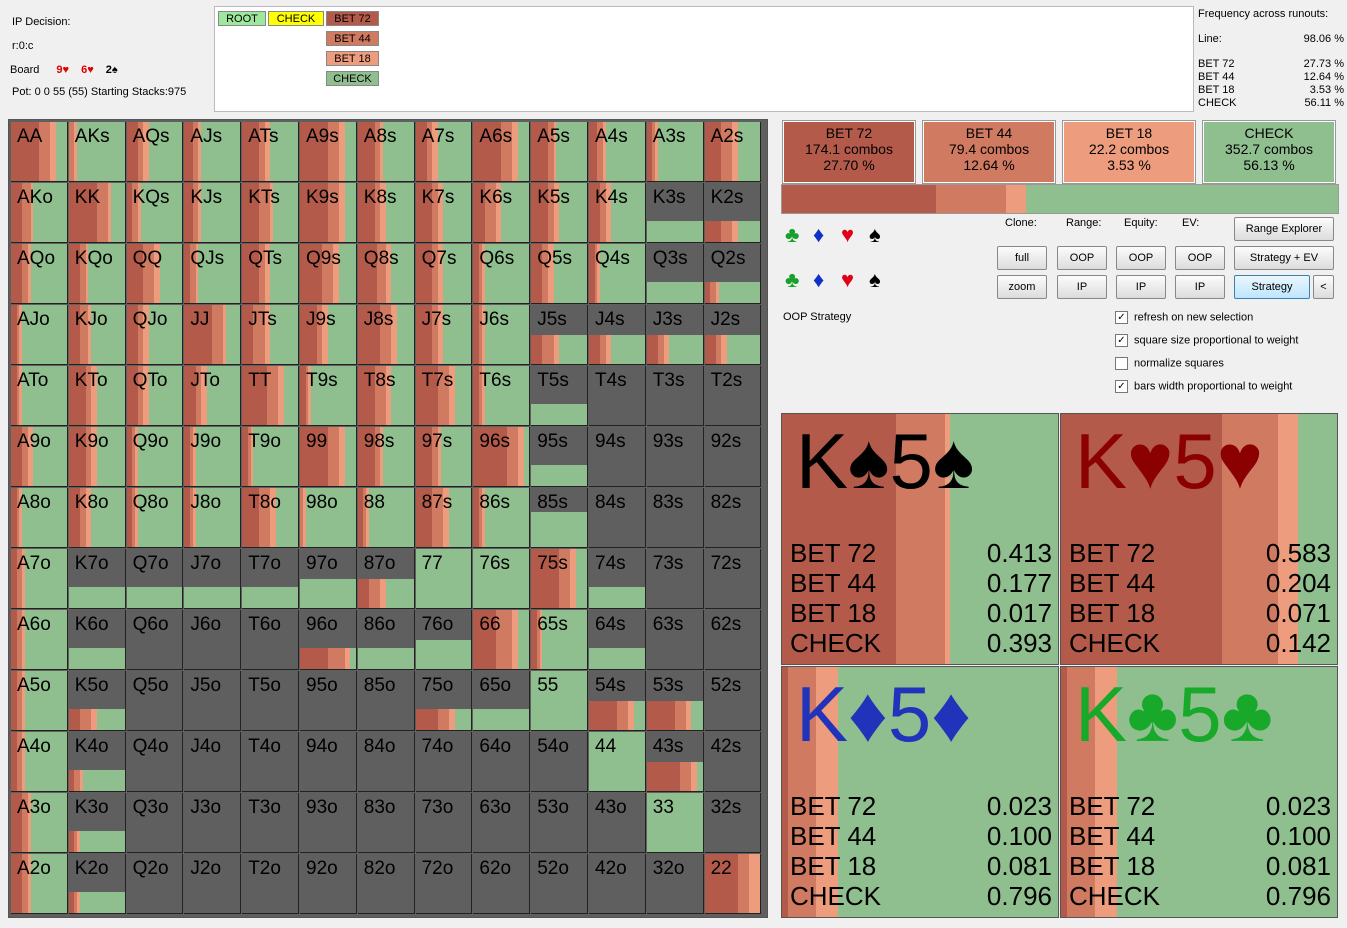 This screenshot has height=928, width=1347. I want to click on hand-cell-Q6o: Q6o, so click(155, 640).